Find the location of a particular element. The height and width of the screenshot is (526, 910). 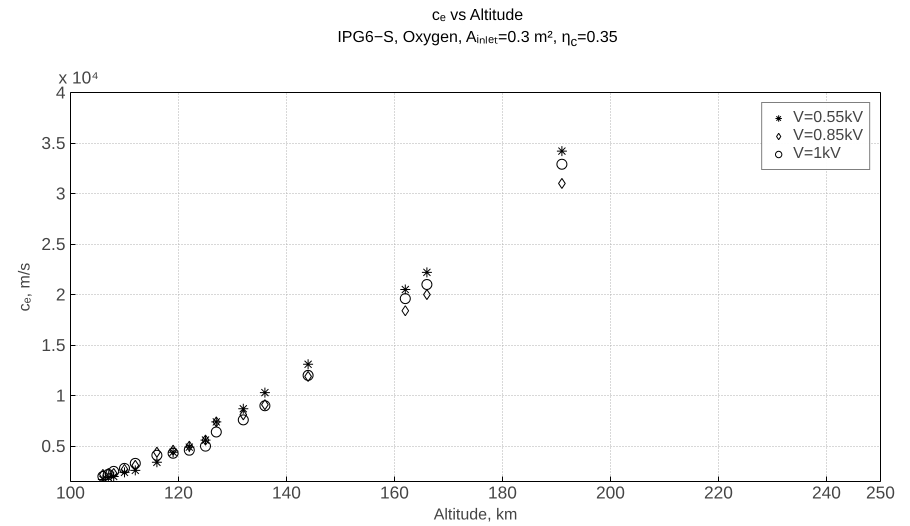

legend-label: V=1kV is located at coordinates (817, 154).